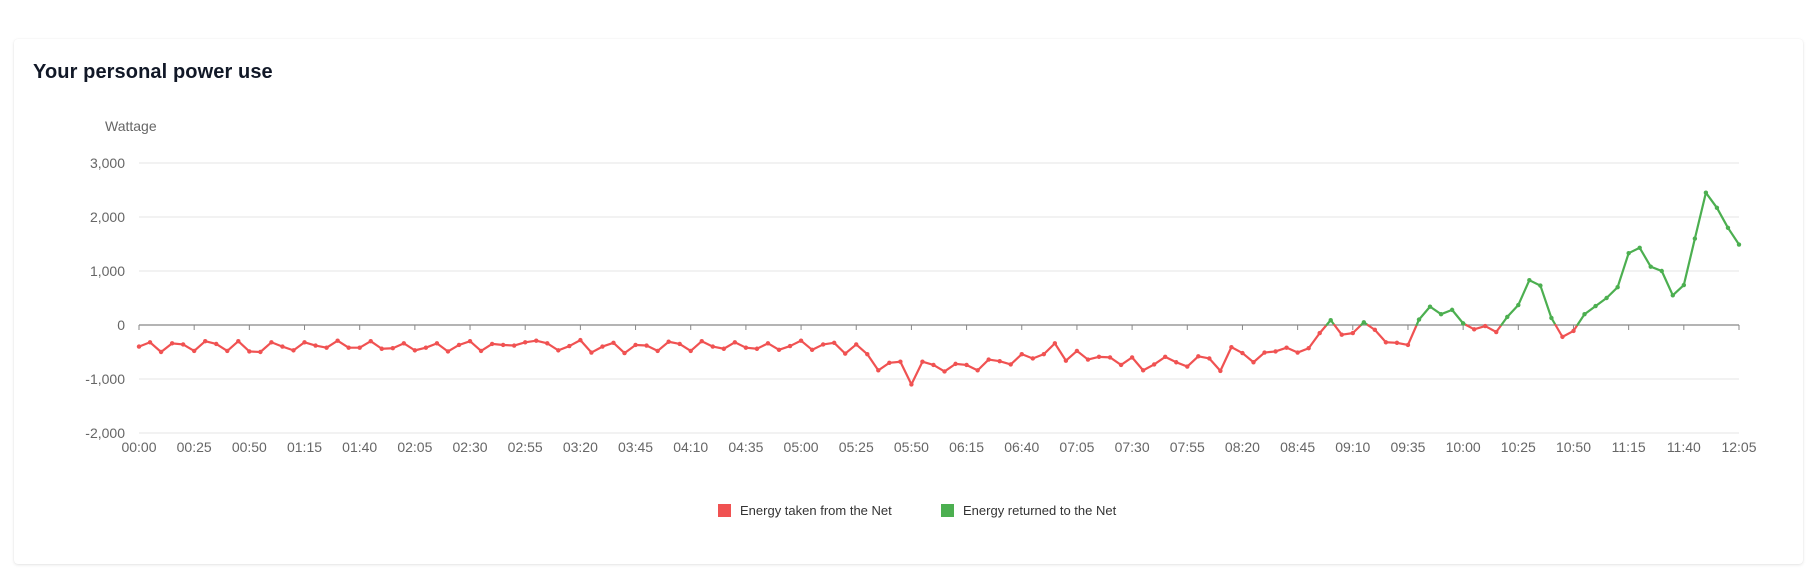 This screenshot has width=1817, height=569. Describe the element at coordinates (121, 325) in the screenshot. I see `y-tick-label: 0` at that location.